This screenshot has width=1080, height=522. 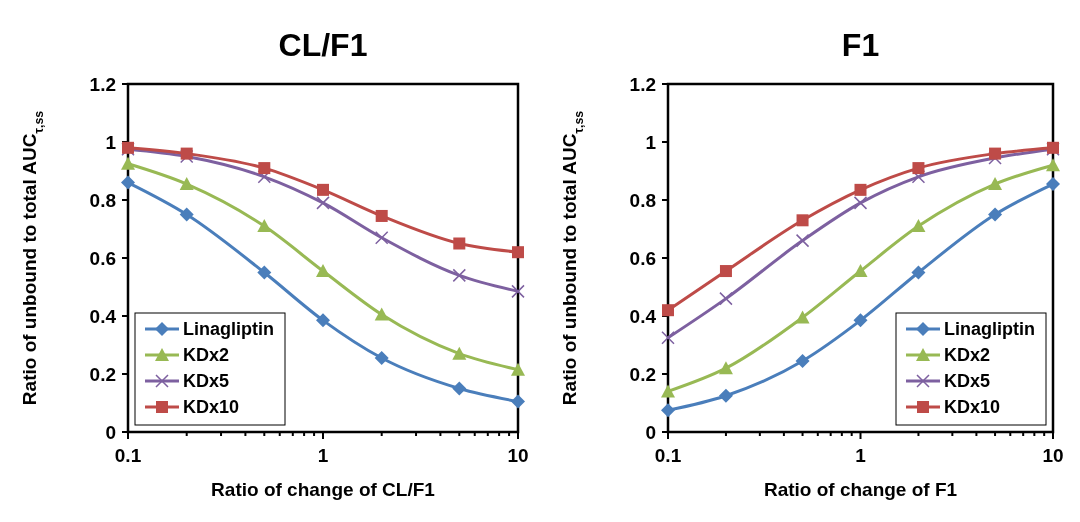 I want to click on x-axis-title: Ratio of change of F1, so click(x=860, y=489).